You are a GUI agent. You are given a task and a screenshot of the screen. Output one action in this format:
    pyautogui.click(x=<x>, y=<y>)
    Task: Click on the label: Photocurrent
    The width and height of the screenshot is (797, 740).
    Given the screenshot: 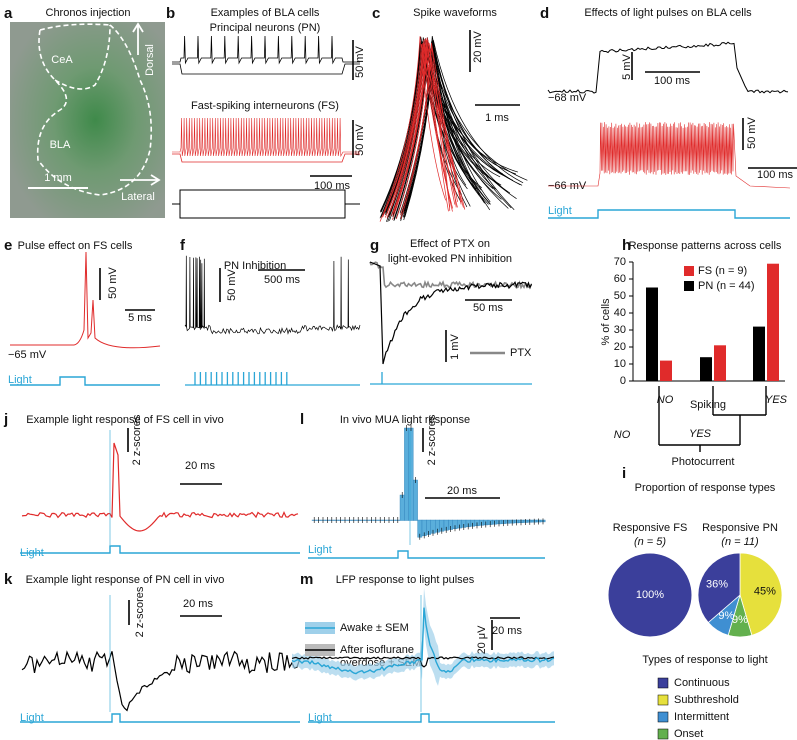 What is the action you would take?
    pyautogui.click(x=703, y=462)
    